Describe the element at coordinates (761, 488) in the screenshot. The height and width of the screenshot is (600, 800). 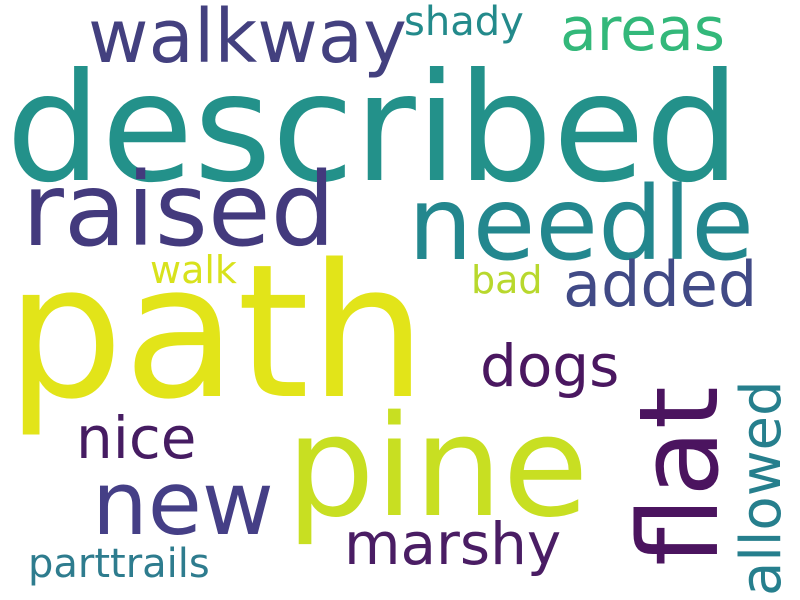
I see `word-allowed: allowed` at that location.